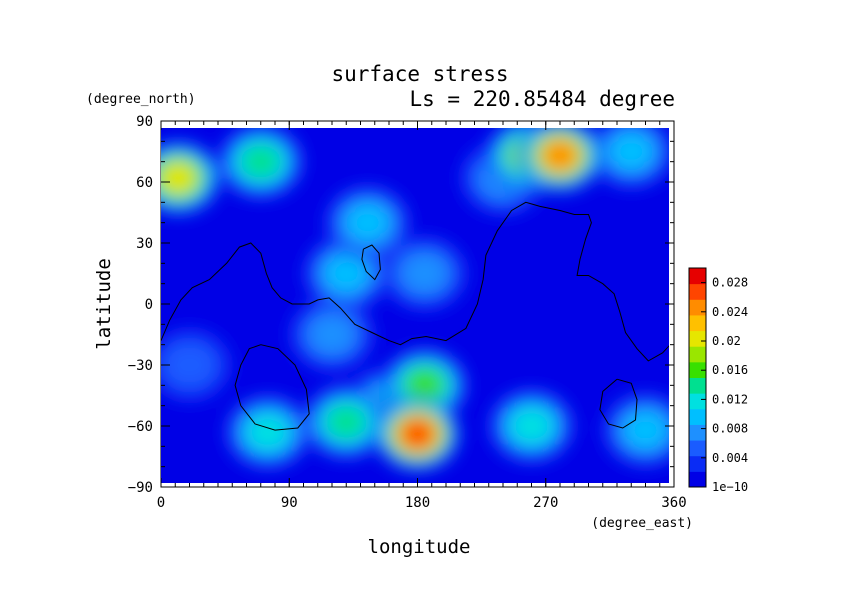 The width and height of the screenshot is (842, 595). Describe the element at coordinates (673, 503) in the screenshot. I see `x-tick-label: 360` at that location.